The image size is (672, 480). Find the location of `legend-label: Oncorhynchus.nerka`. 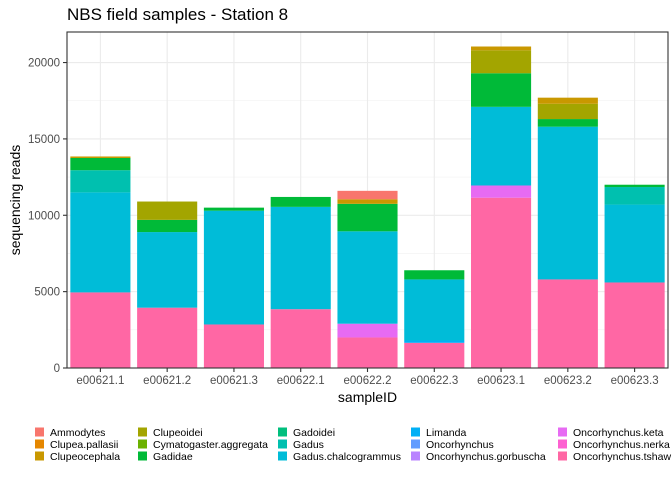

legend-label: Oncorhynchus.nerka is located at coordinates (621, 445).